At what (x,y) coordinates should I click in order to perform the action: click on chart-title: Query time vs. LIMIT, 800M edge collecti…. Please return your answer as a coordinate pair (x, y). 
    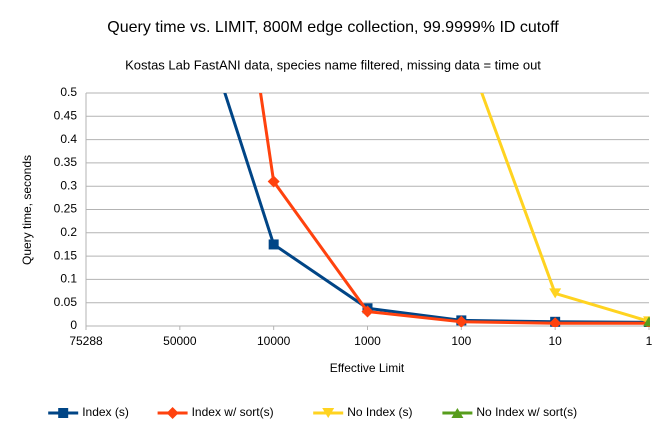
    Looking at the image, I should click on (333, 27).